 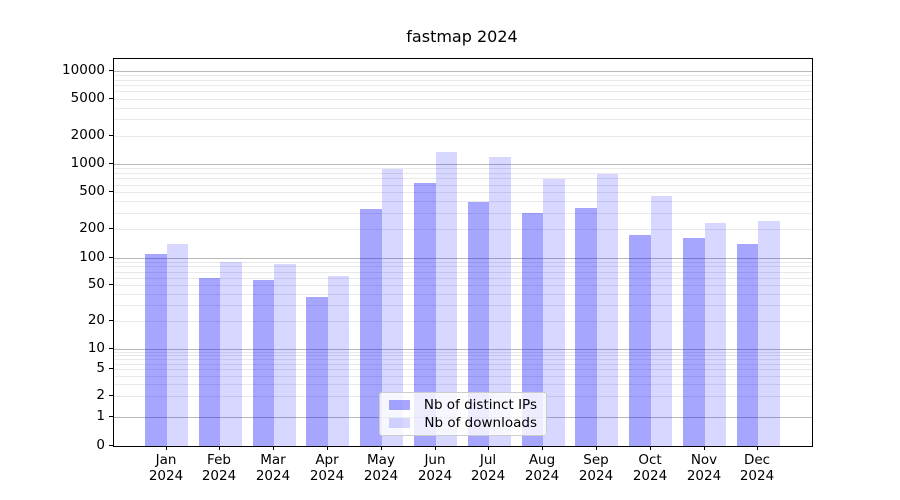 What do you see at coordinates (177, 344) in the screenshot?
I see `bar-downloads-jan` at bounding box center [177, 344].